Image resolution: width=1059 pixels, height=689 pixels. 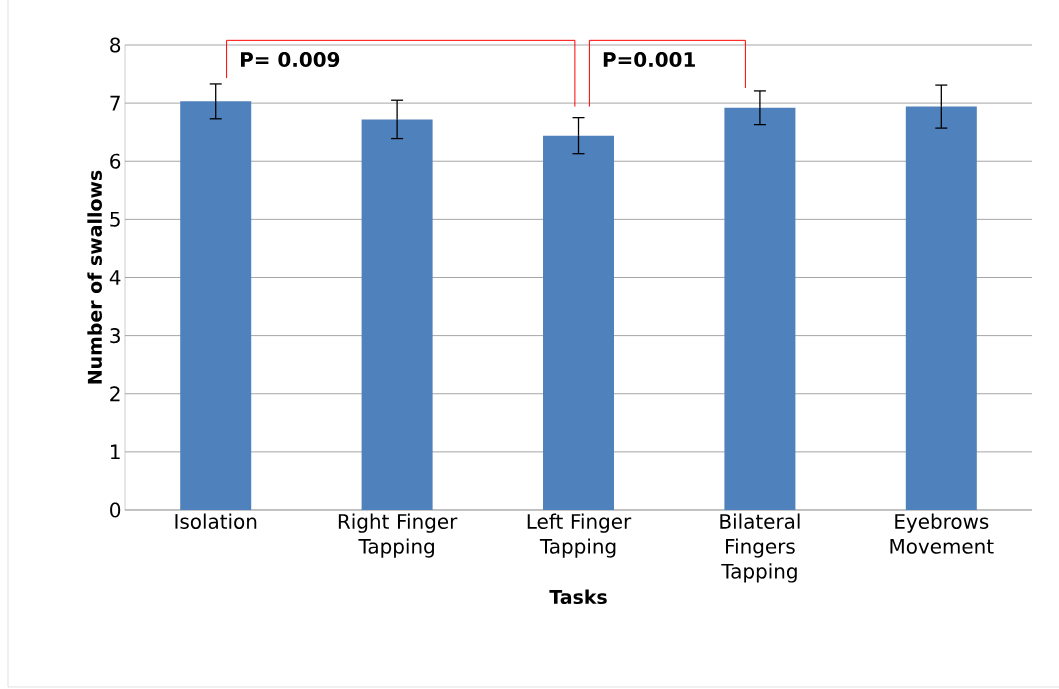 What do you see at coordinates (649, 59) in the screenshot?
I see `annotation: P=0.001` at bounding box center [649, 59].